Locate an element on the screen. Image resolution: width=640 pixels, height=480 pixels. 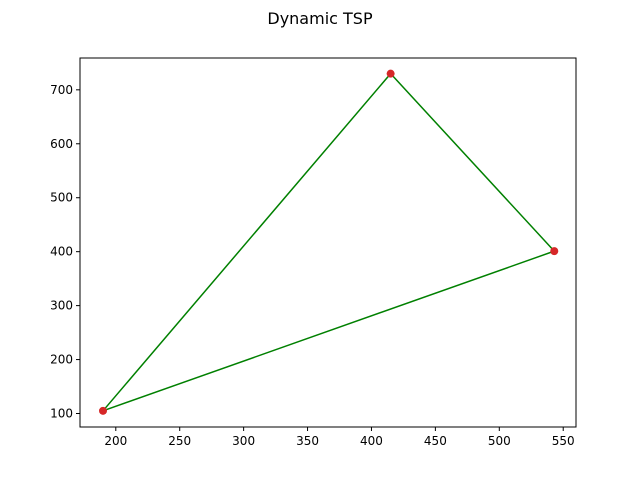
x-tick-label: 450 is located at coordinates (435, 441).